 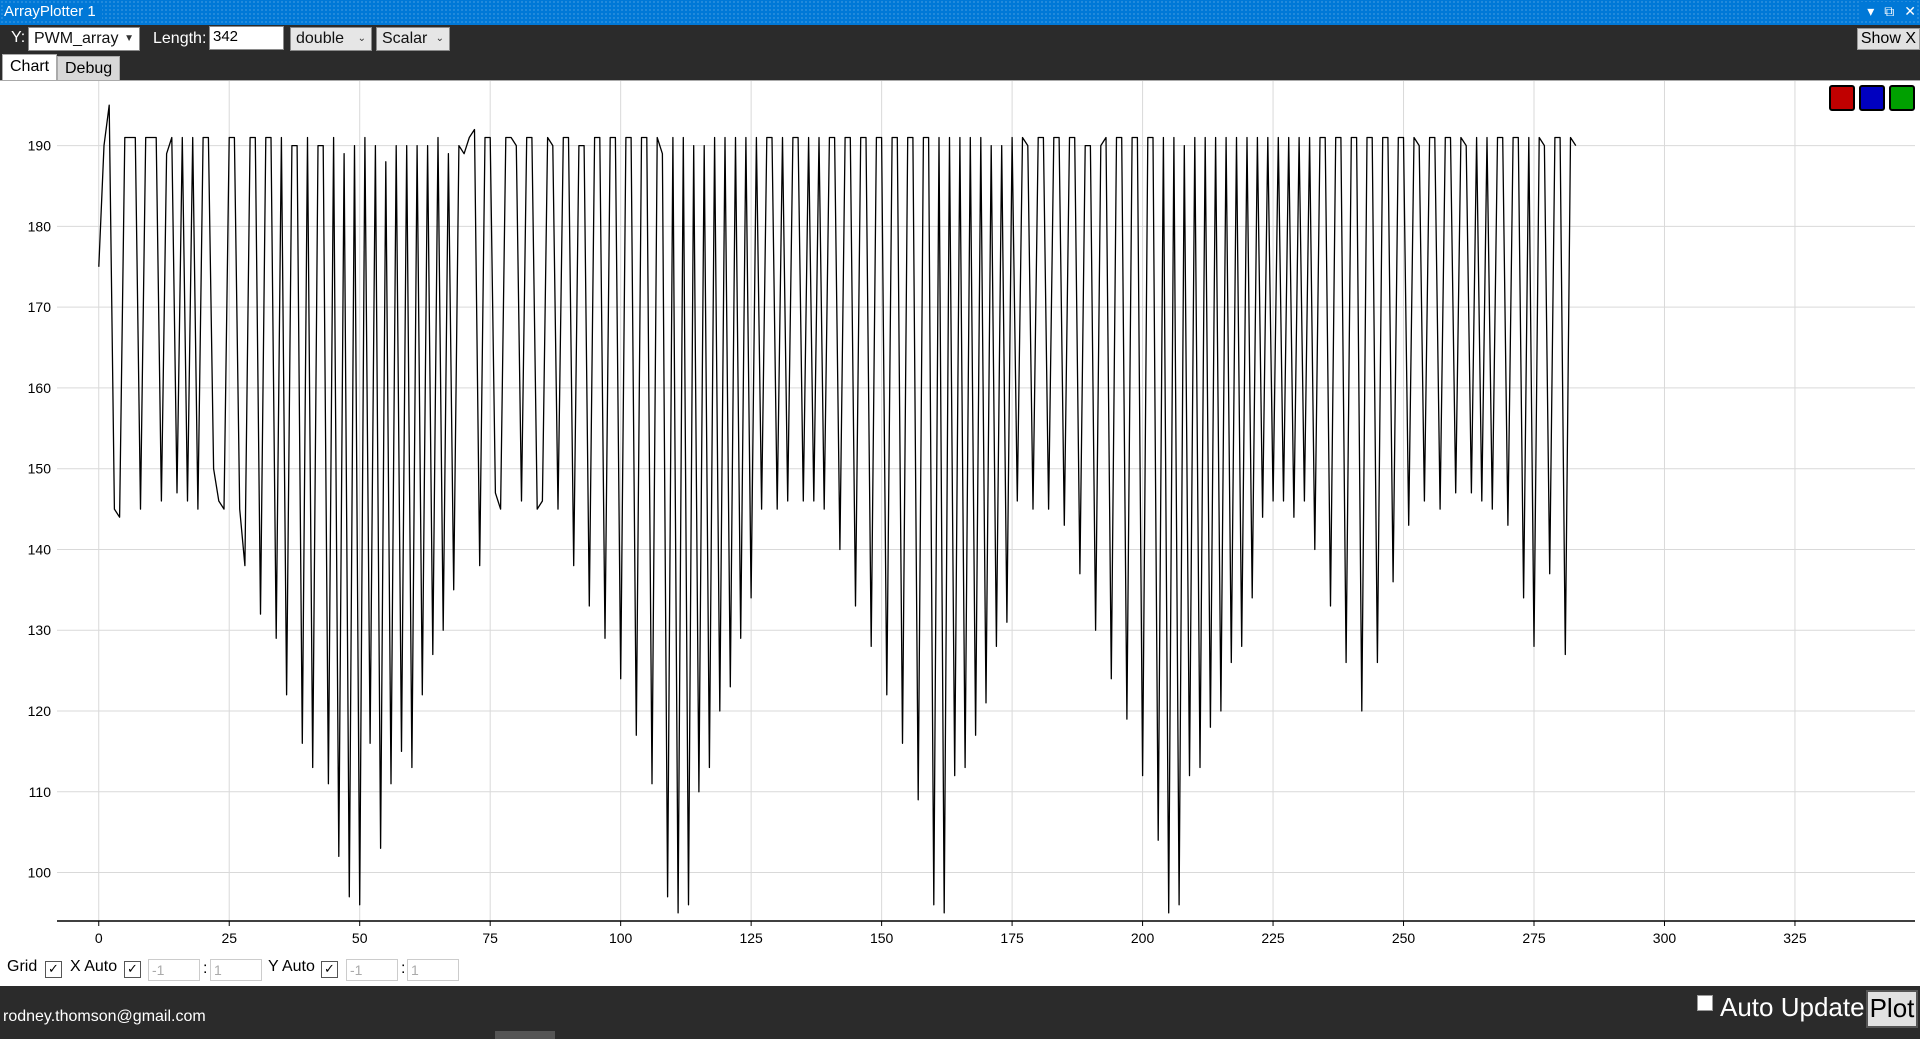 I want to click on y-tick-label: 160, so click(x=40, y=388).